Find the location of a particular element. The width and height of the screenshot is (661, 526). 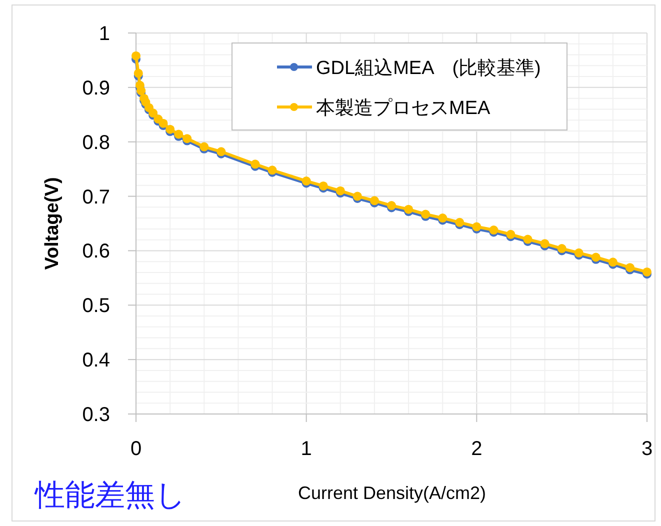

y-tick-label: 1 is located at coordinates (104, 34).